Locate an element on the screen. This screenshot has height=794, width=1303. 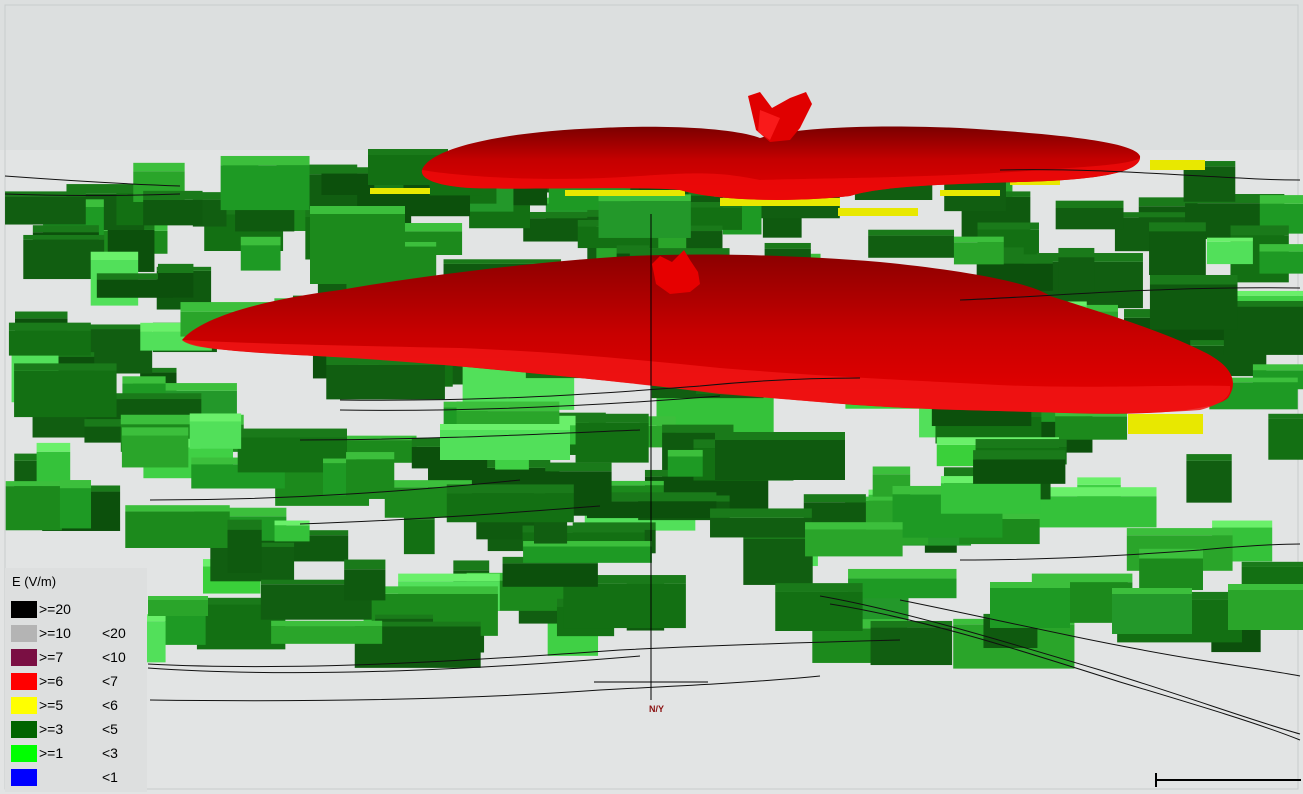
scene-axes is located at coordinates (651, 457).